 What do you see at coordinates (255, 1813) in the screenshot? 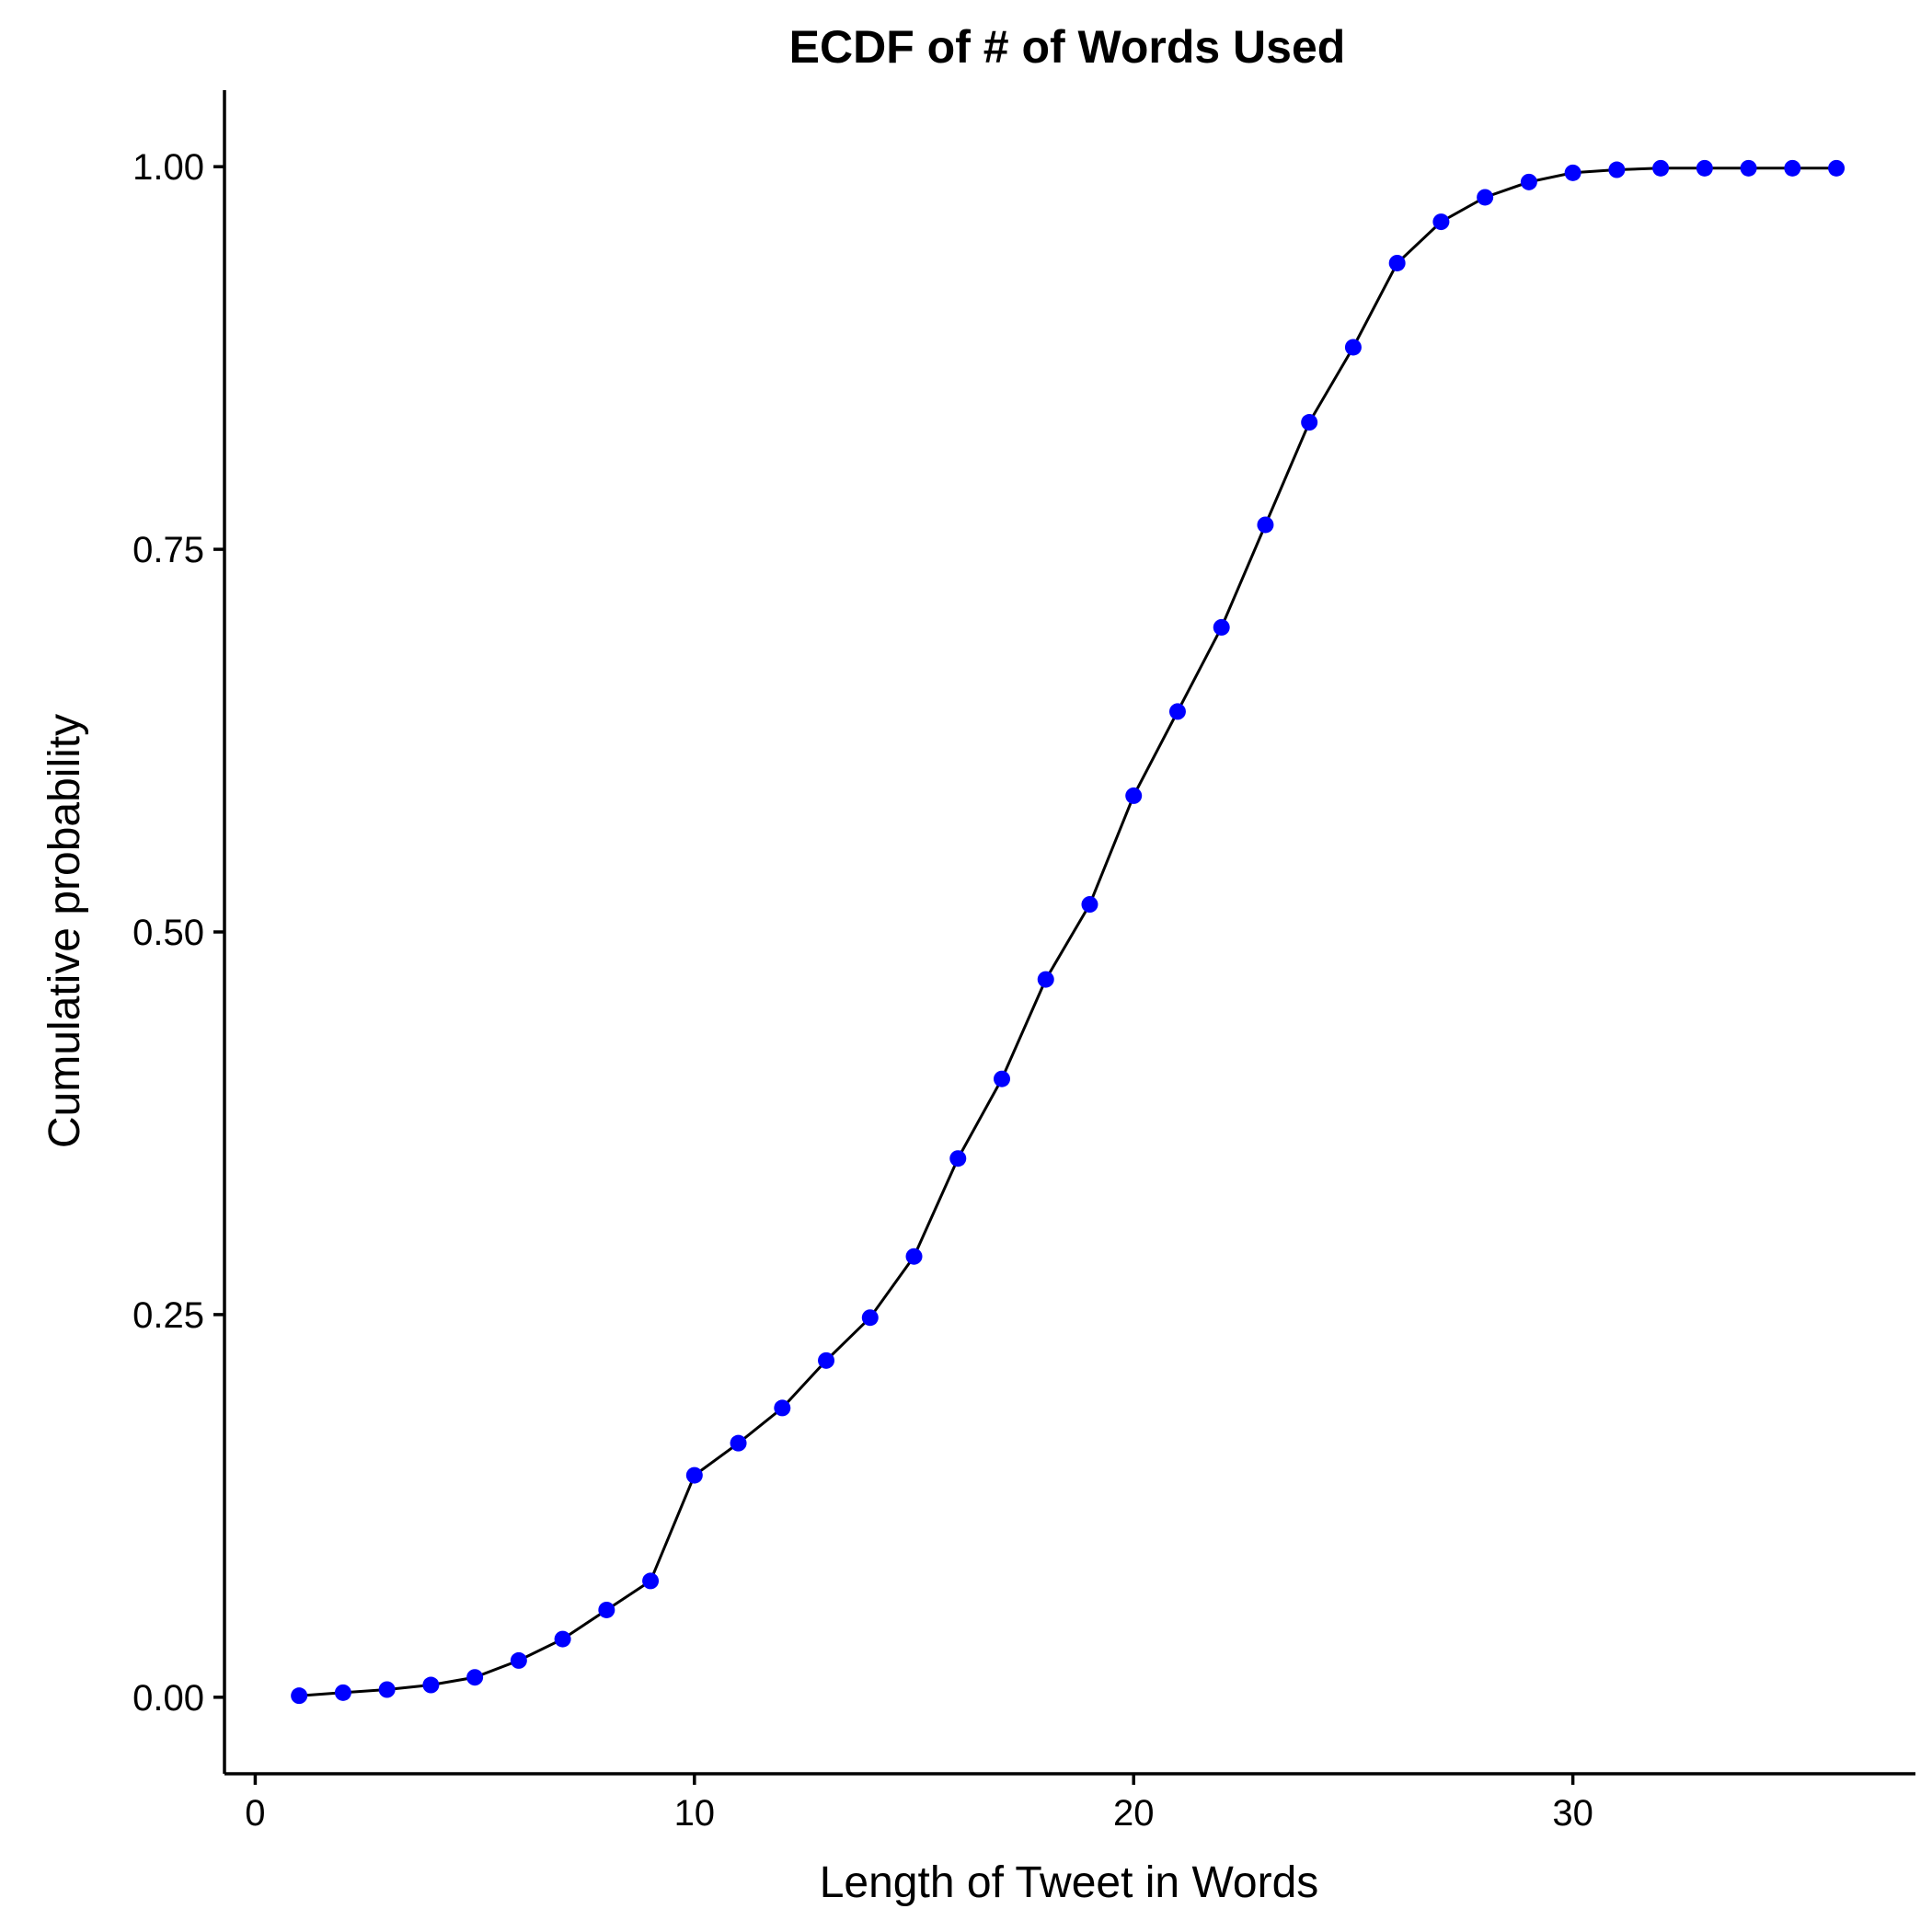
I see `x-tick-label: 0` at bounding box center [255, 1813].